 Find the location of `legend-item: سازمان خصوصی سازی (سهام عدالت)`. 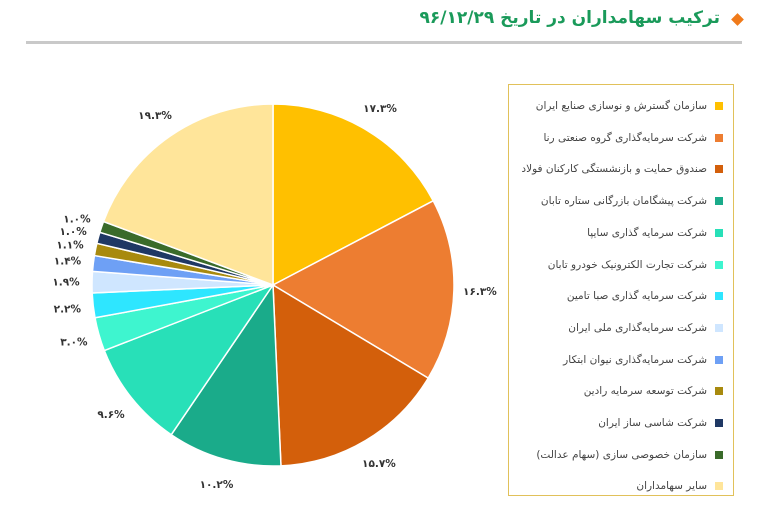

legend-item: سازمان خصوصی سازی (سهام عدالت) is located at coordinates (629, 455).